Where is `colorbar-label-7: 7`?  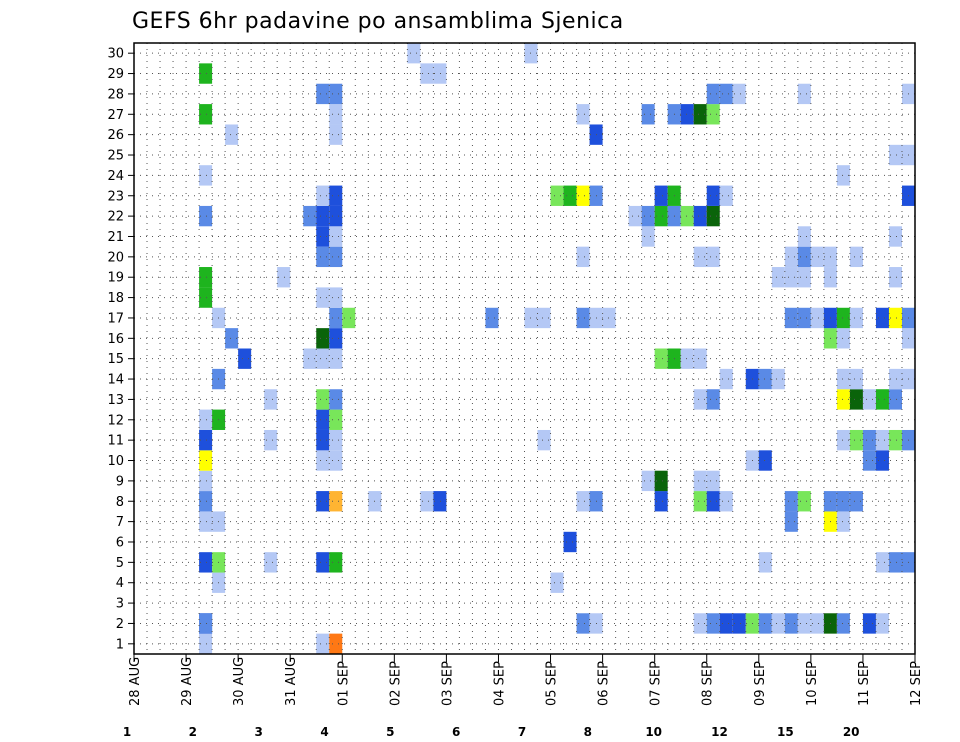
colorbar-label-7: 7 is located at coordinates (522, 732).